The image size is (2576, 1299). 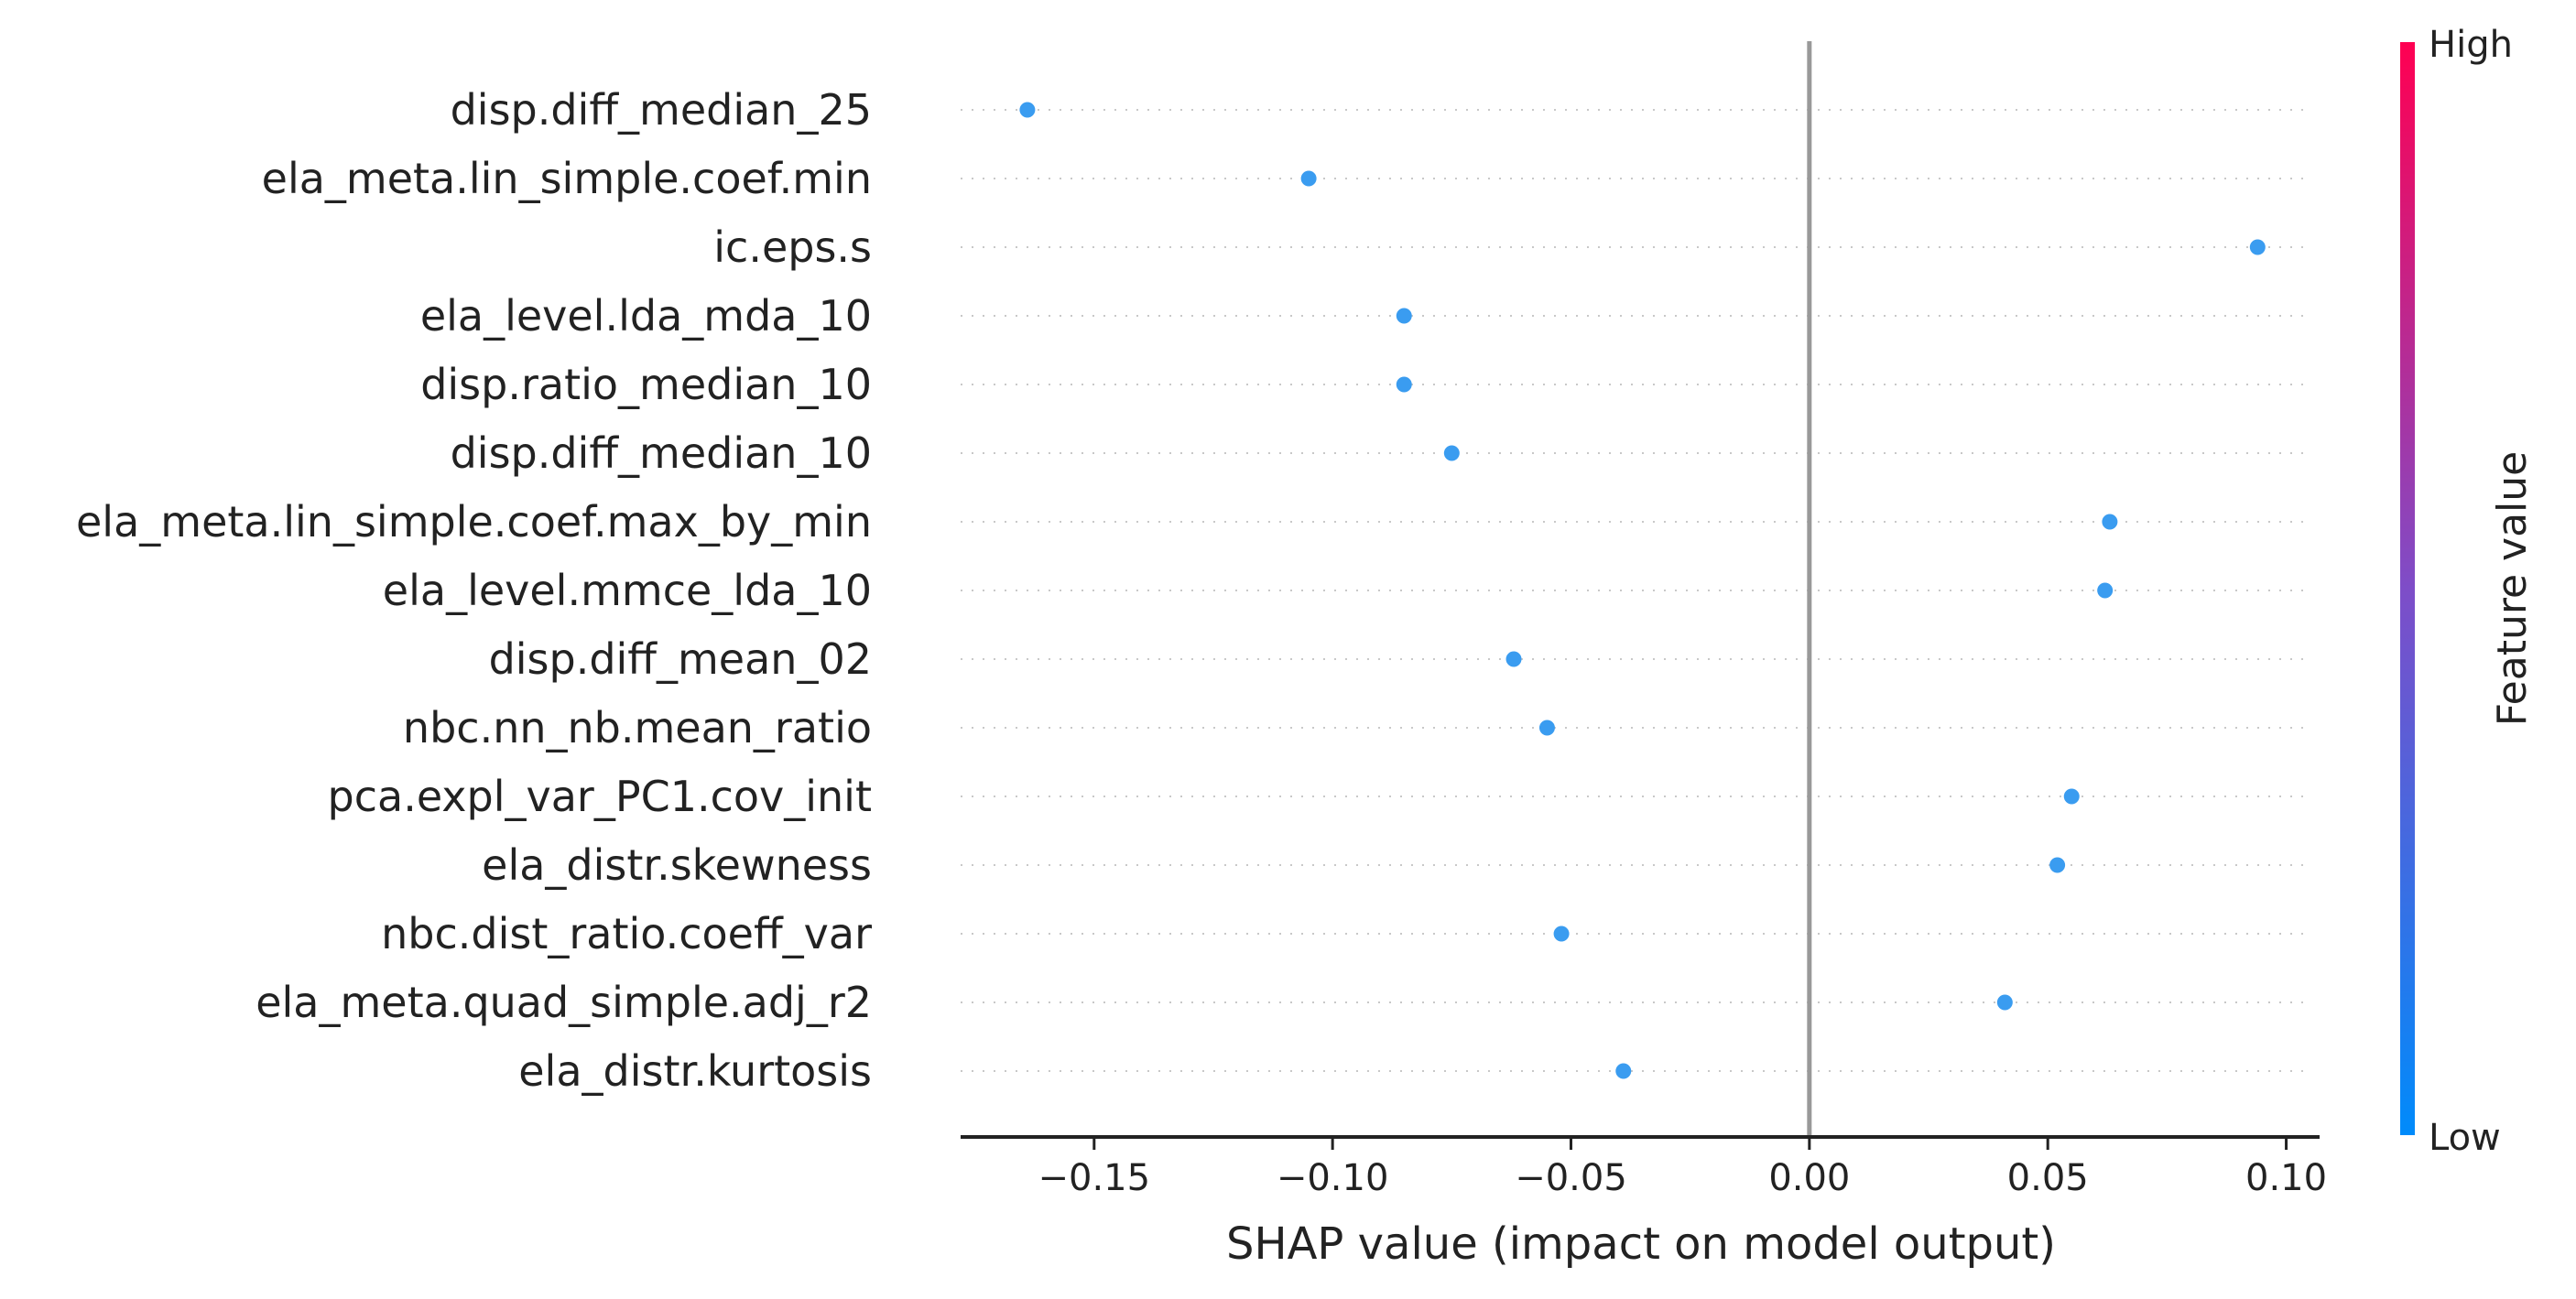 What do you see at coordinates (1571, 1178) in the screenshot?
I see `x-tick-label: −0.05` at bounding box center [1571, 1178].